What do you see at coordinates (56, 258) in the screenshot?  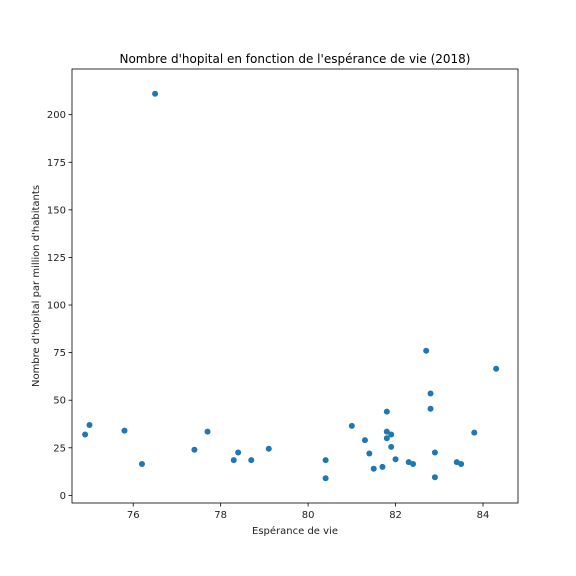 I see `y-tick-label: 125` at bounding box center [56, 258].